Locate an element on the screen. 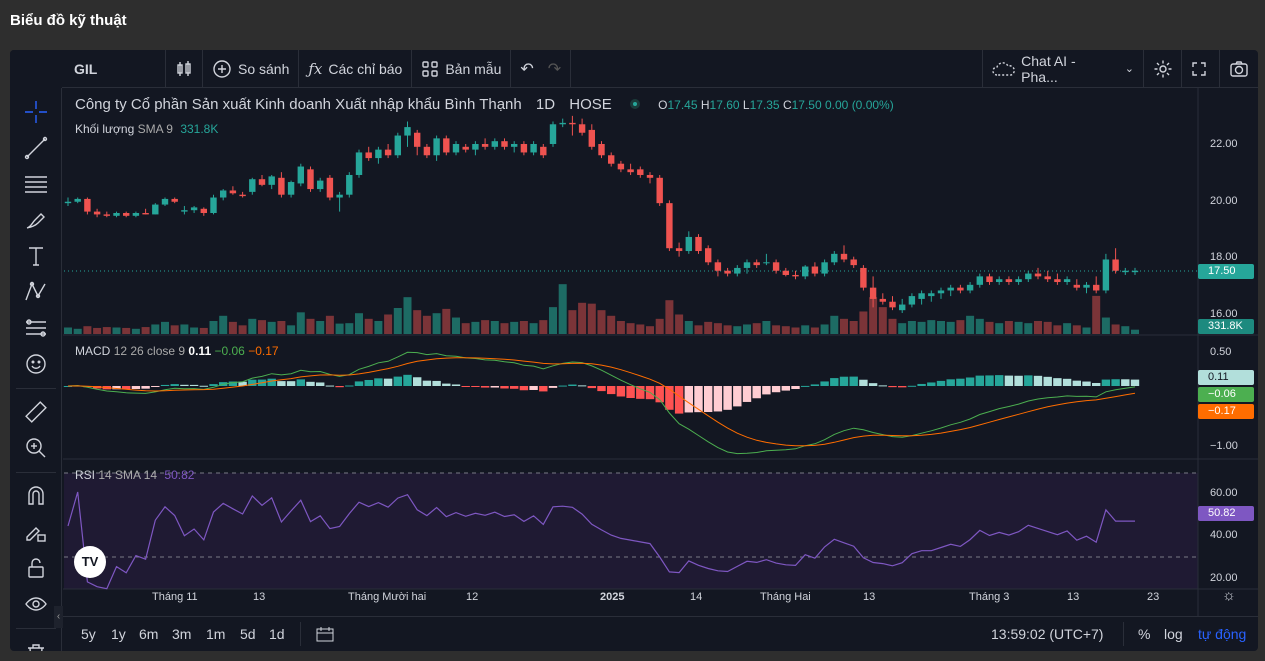 This screenshot has height=661, width=1265. signal-tag: −0.17 is located at coordinates (1226, 411).